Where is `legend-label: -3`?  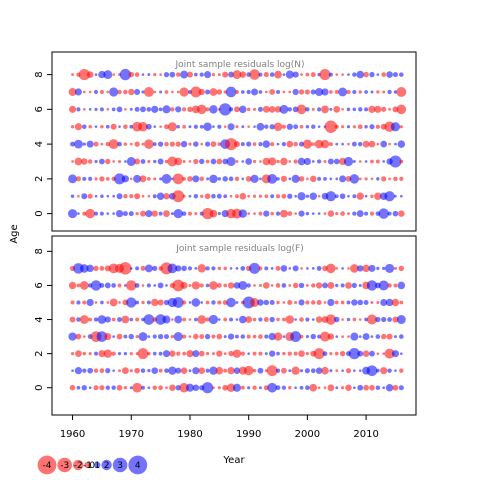
legend-label: -3 is located at coordinates (64, 466).